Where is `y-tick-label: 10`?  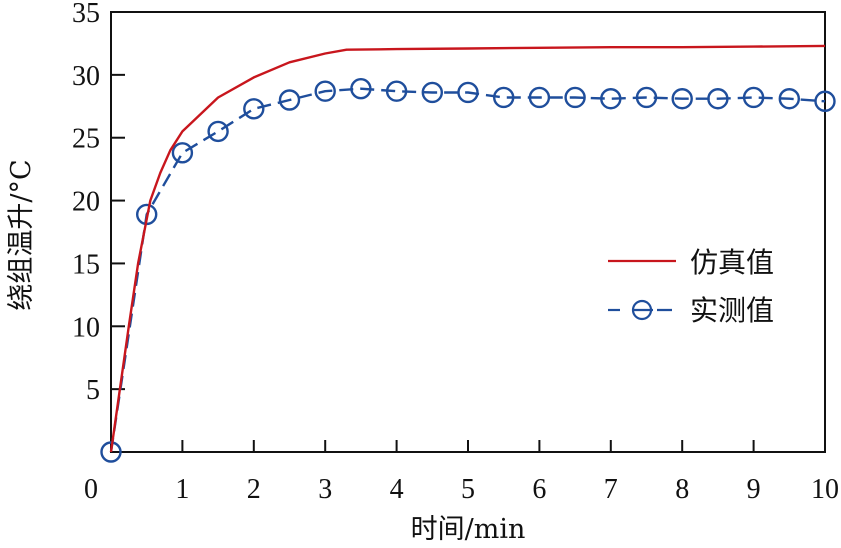 y-tick-label: 10 is located at coordinates (86, 327).